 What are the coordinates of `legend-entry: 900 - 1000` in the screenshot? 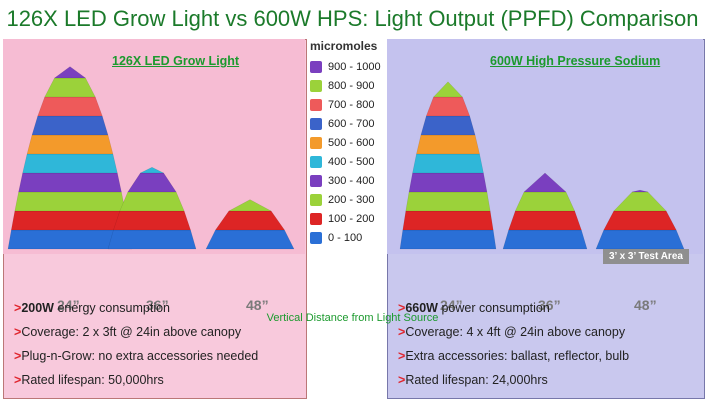 It's located at (345, 66).